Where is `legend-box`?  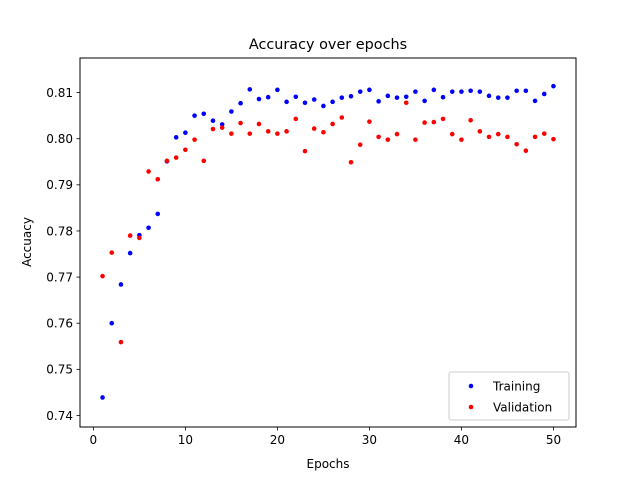
legend-box is located at coordinates (509, 396).